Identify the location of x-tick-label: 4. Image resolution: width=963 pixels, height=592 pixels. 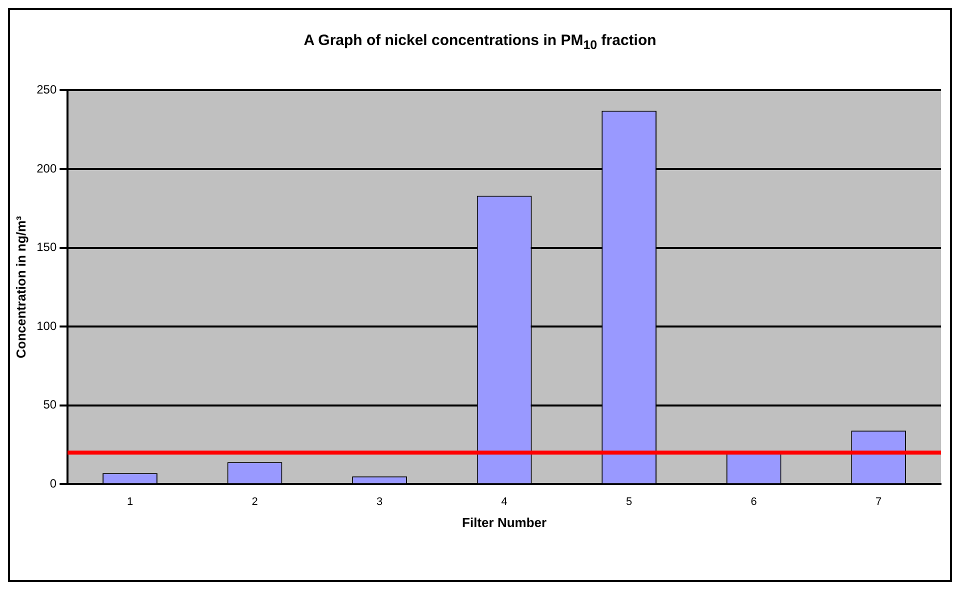
(504, 502).